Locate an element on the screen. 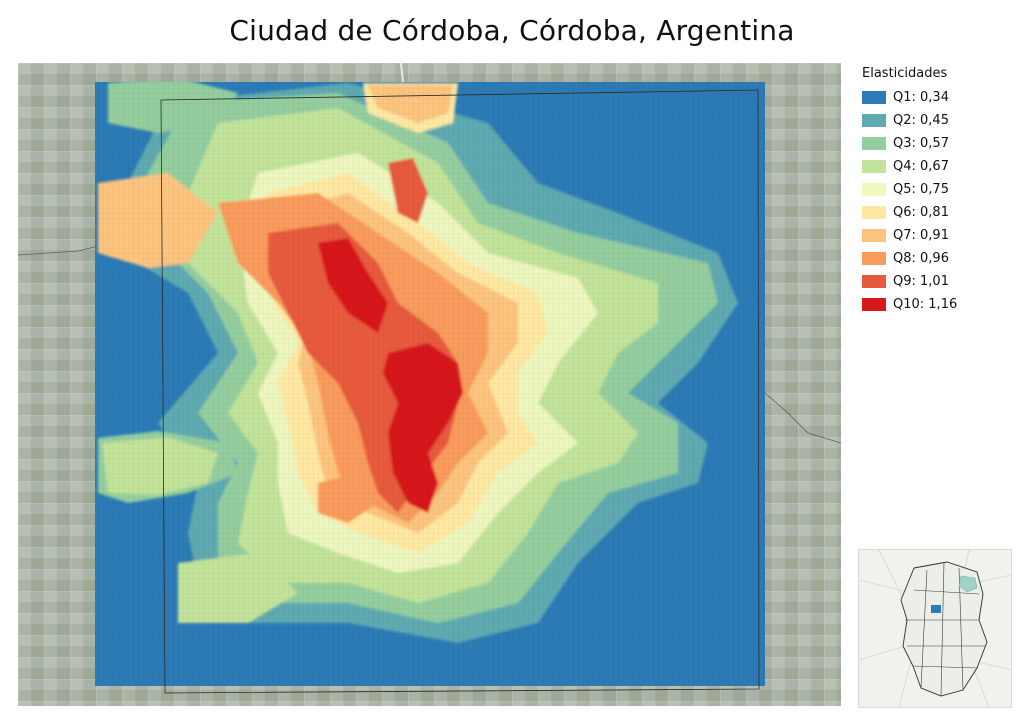 The image size is (1024, 724). basemap-river is located at coordinates (802, 418).